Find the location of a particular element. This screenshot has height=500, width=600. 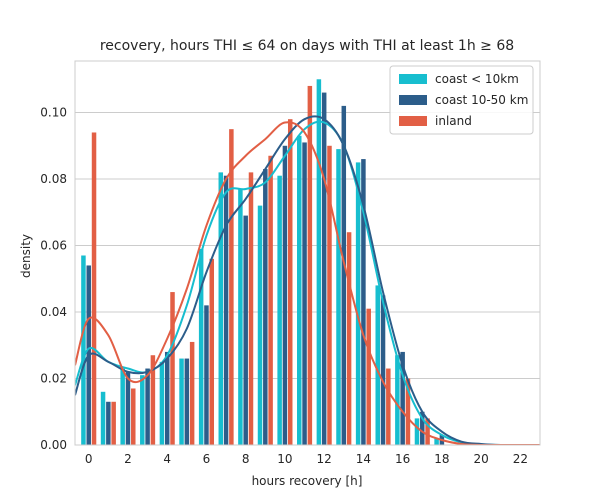

legend-label: coast < 10km is located at coordinates (477, 79).